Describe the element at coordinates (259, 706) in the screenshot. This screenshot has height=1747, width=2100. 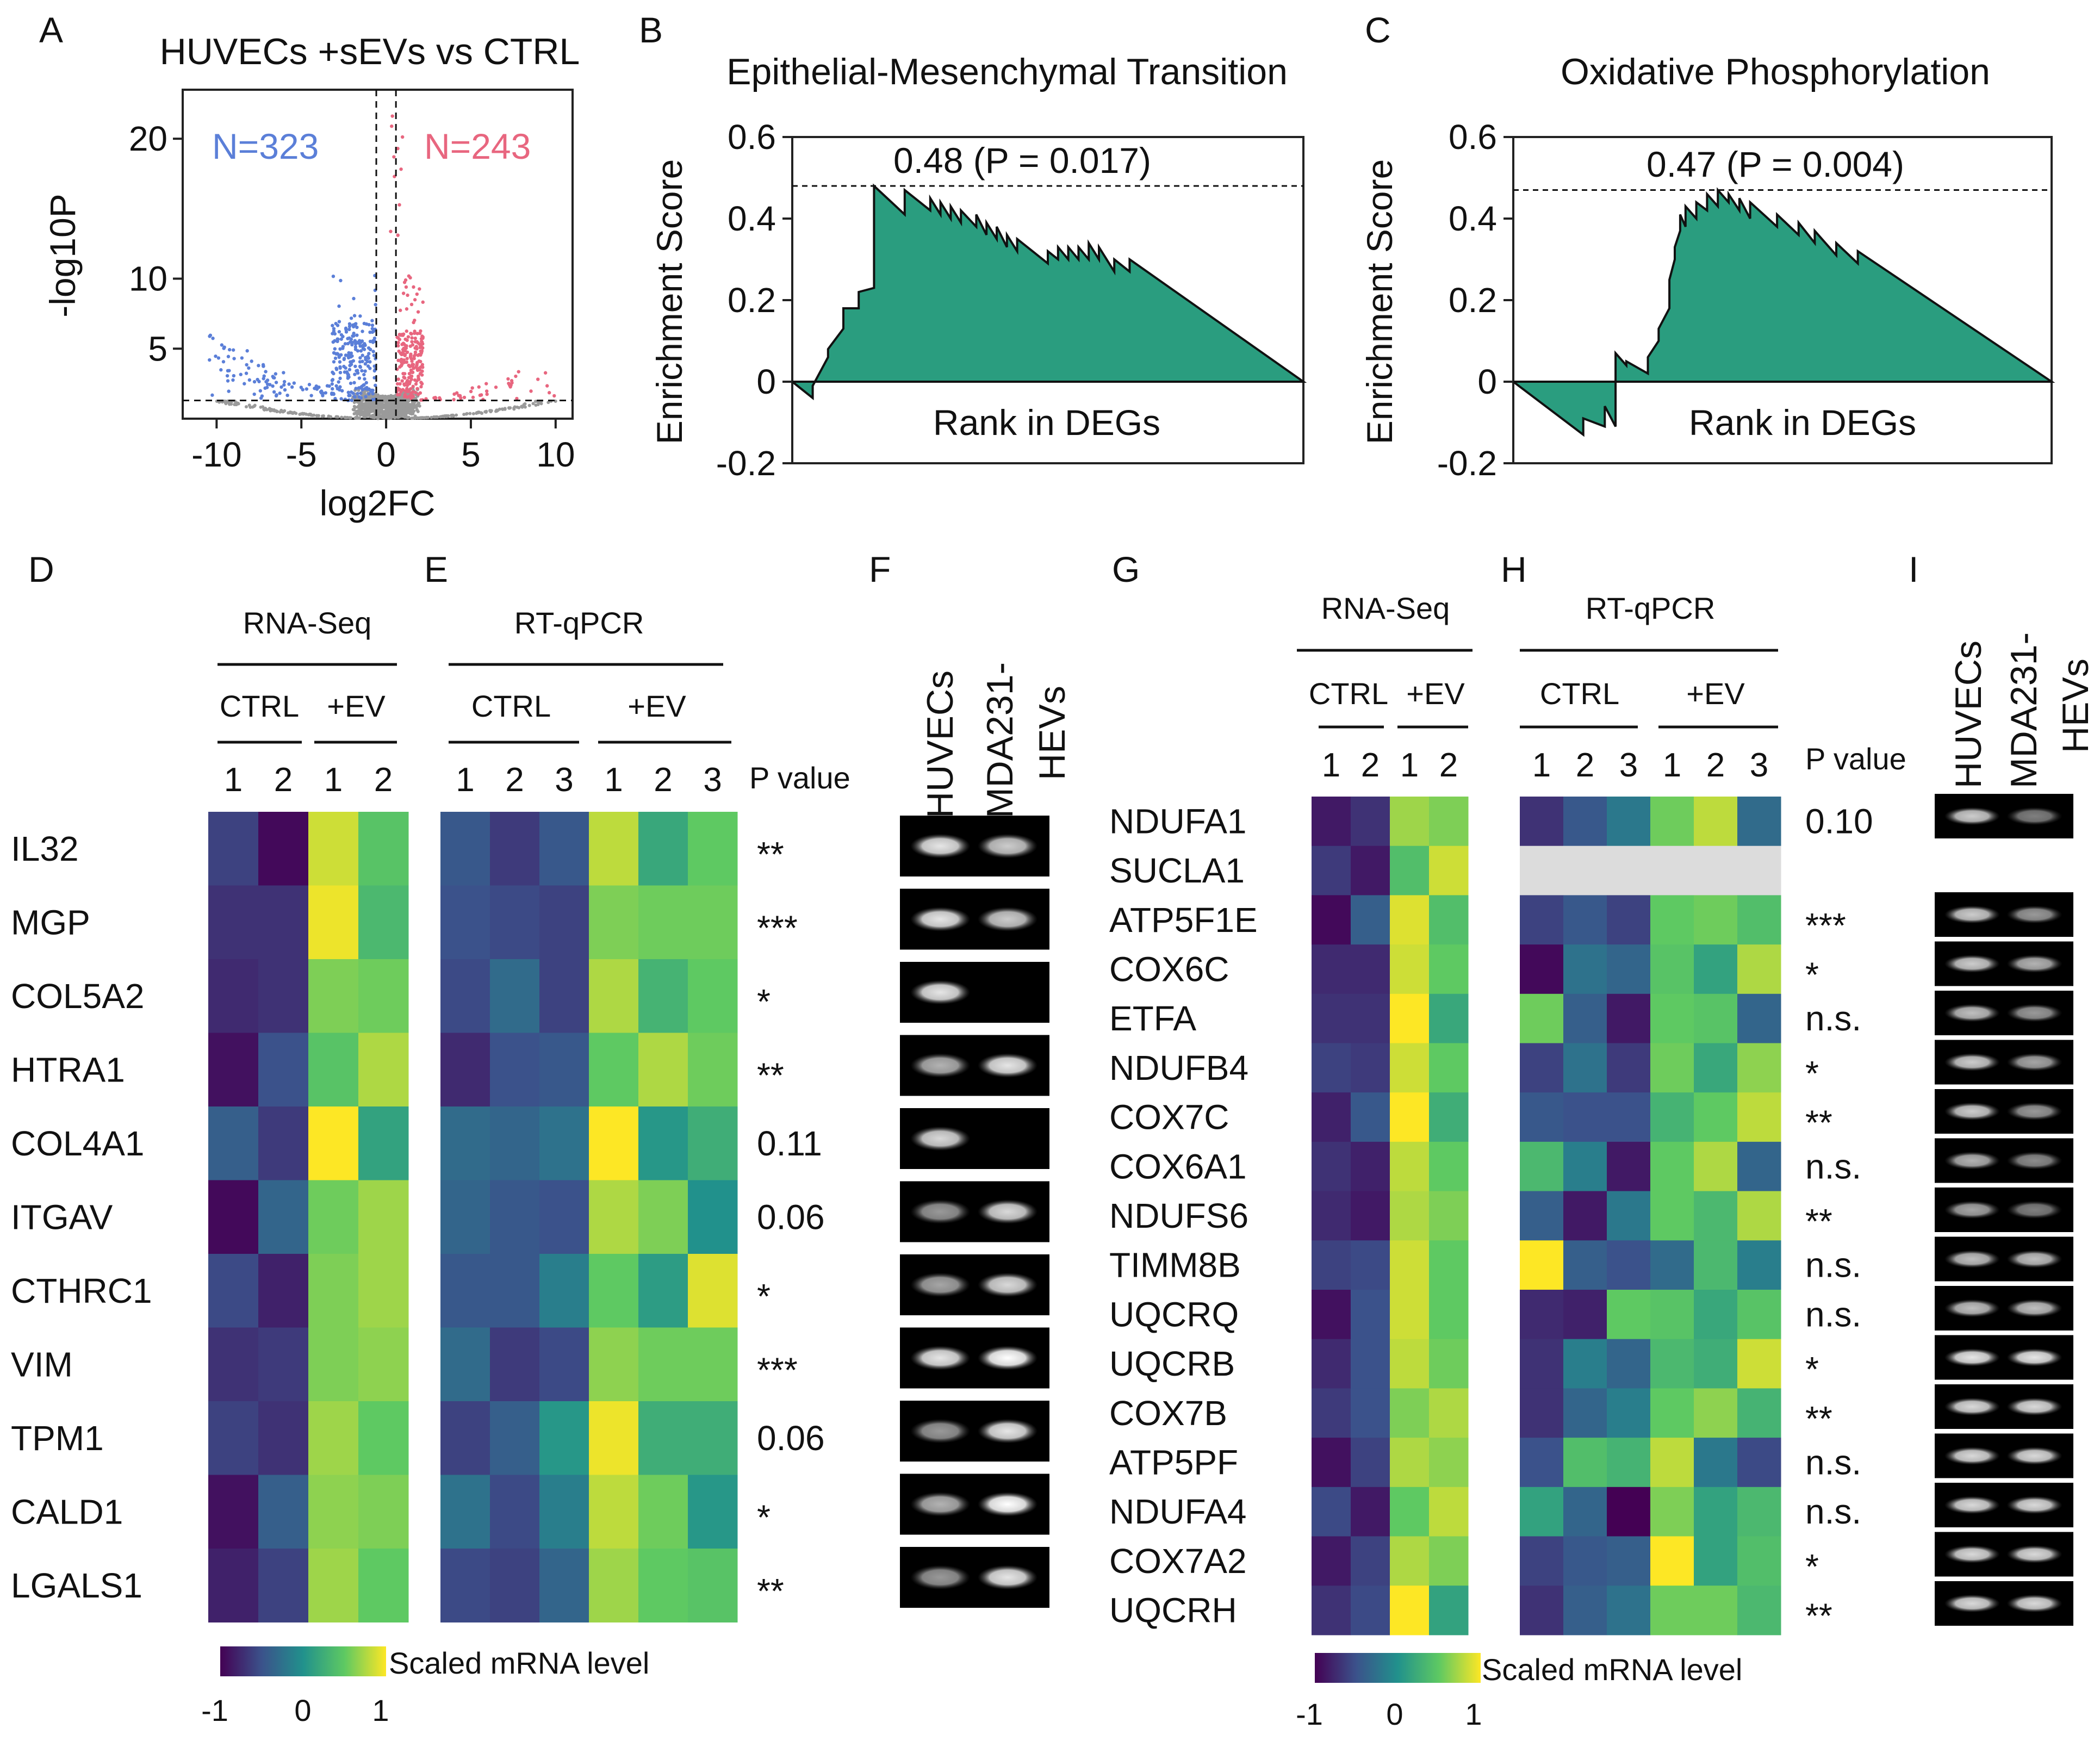
I see `emt-rnaseq-ctrl: CTRL` at that location.